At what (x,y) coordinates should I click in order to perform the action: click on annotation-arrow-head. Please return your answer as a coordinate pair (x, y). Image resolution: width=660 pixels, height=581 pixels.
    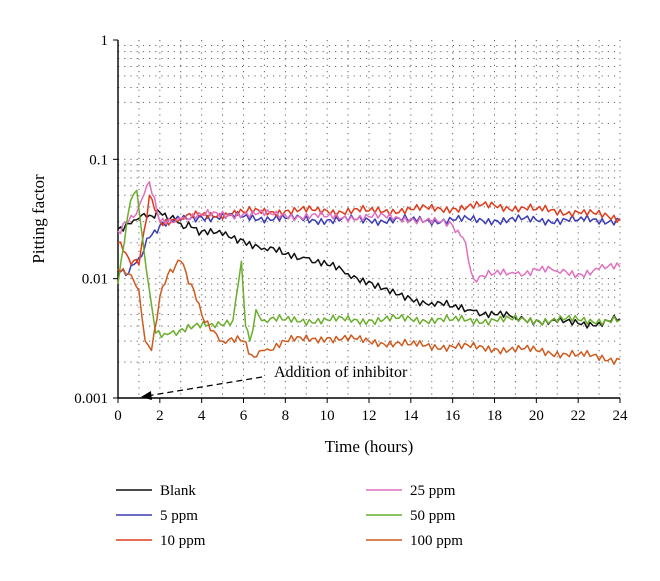
    Looking at the image, I should click on (146, 395).